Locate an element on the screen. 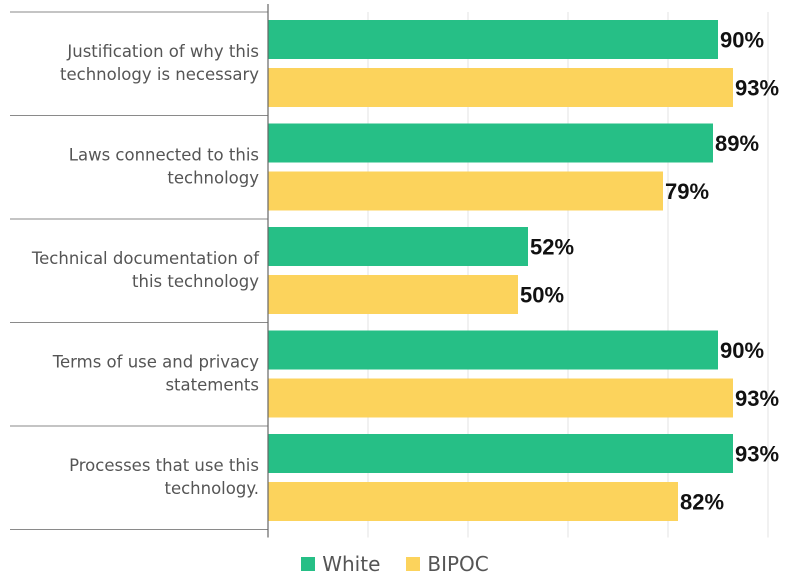 This screenshot has height=576, width=790. data-label-white-4: 93% is located at coordinates (757, 454).